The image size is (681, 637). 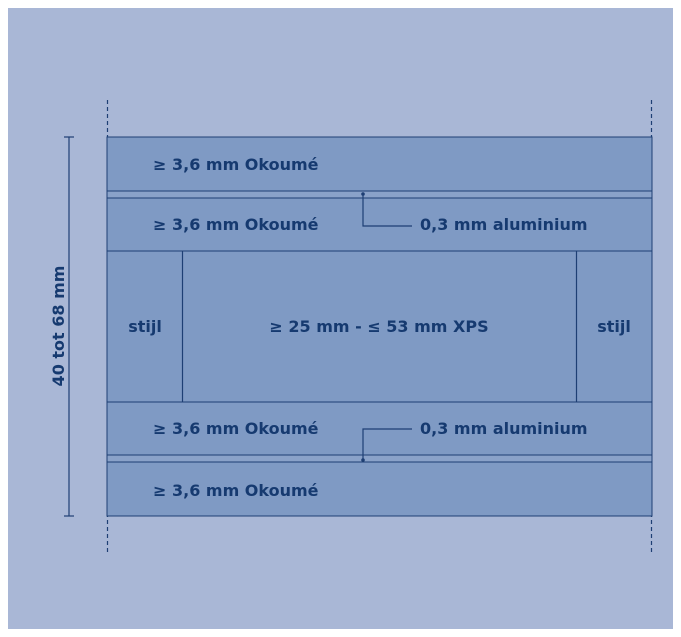 I want to click on dimension-label: 40 tot 68 mm, so click(x=58, y=326).